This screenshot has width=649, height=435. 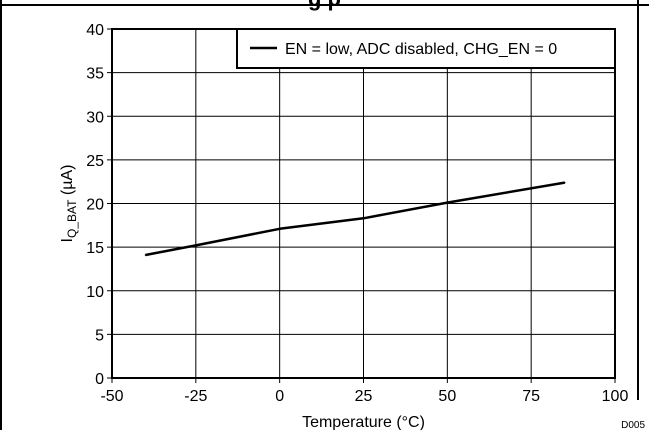 I want to click on y-tick-label: 0, so click(x=99, y=379).